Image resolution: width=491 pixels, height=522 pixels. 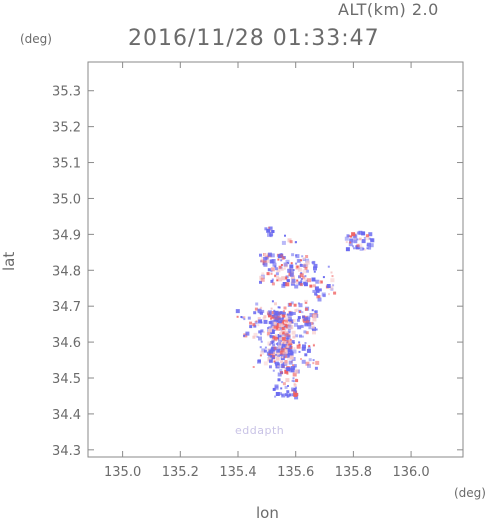 What do you see at coordinates (66, 164) in the screenshot?
I see `y-tick-label: 35.1` at bounding box center [66, 164].